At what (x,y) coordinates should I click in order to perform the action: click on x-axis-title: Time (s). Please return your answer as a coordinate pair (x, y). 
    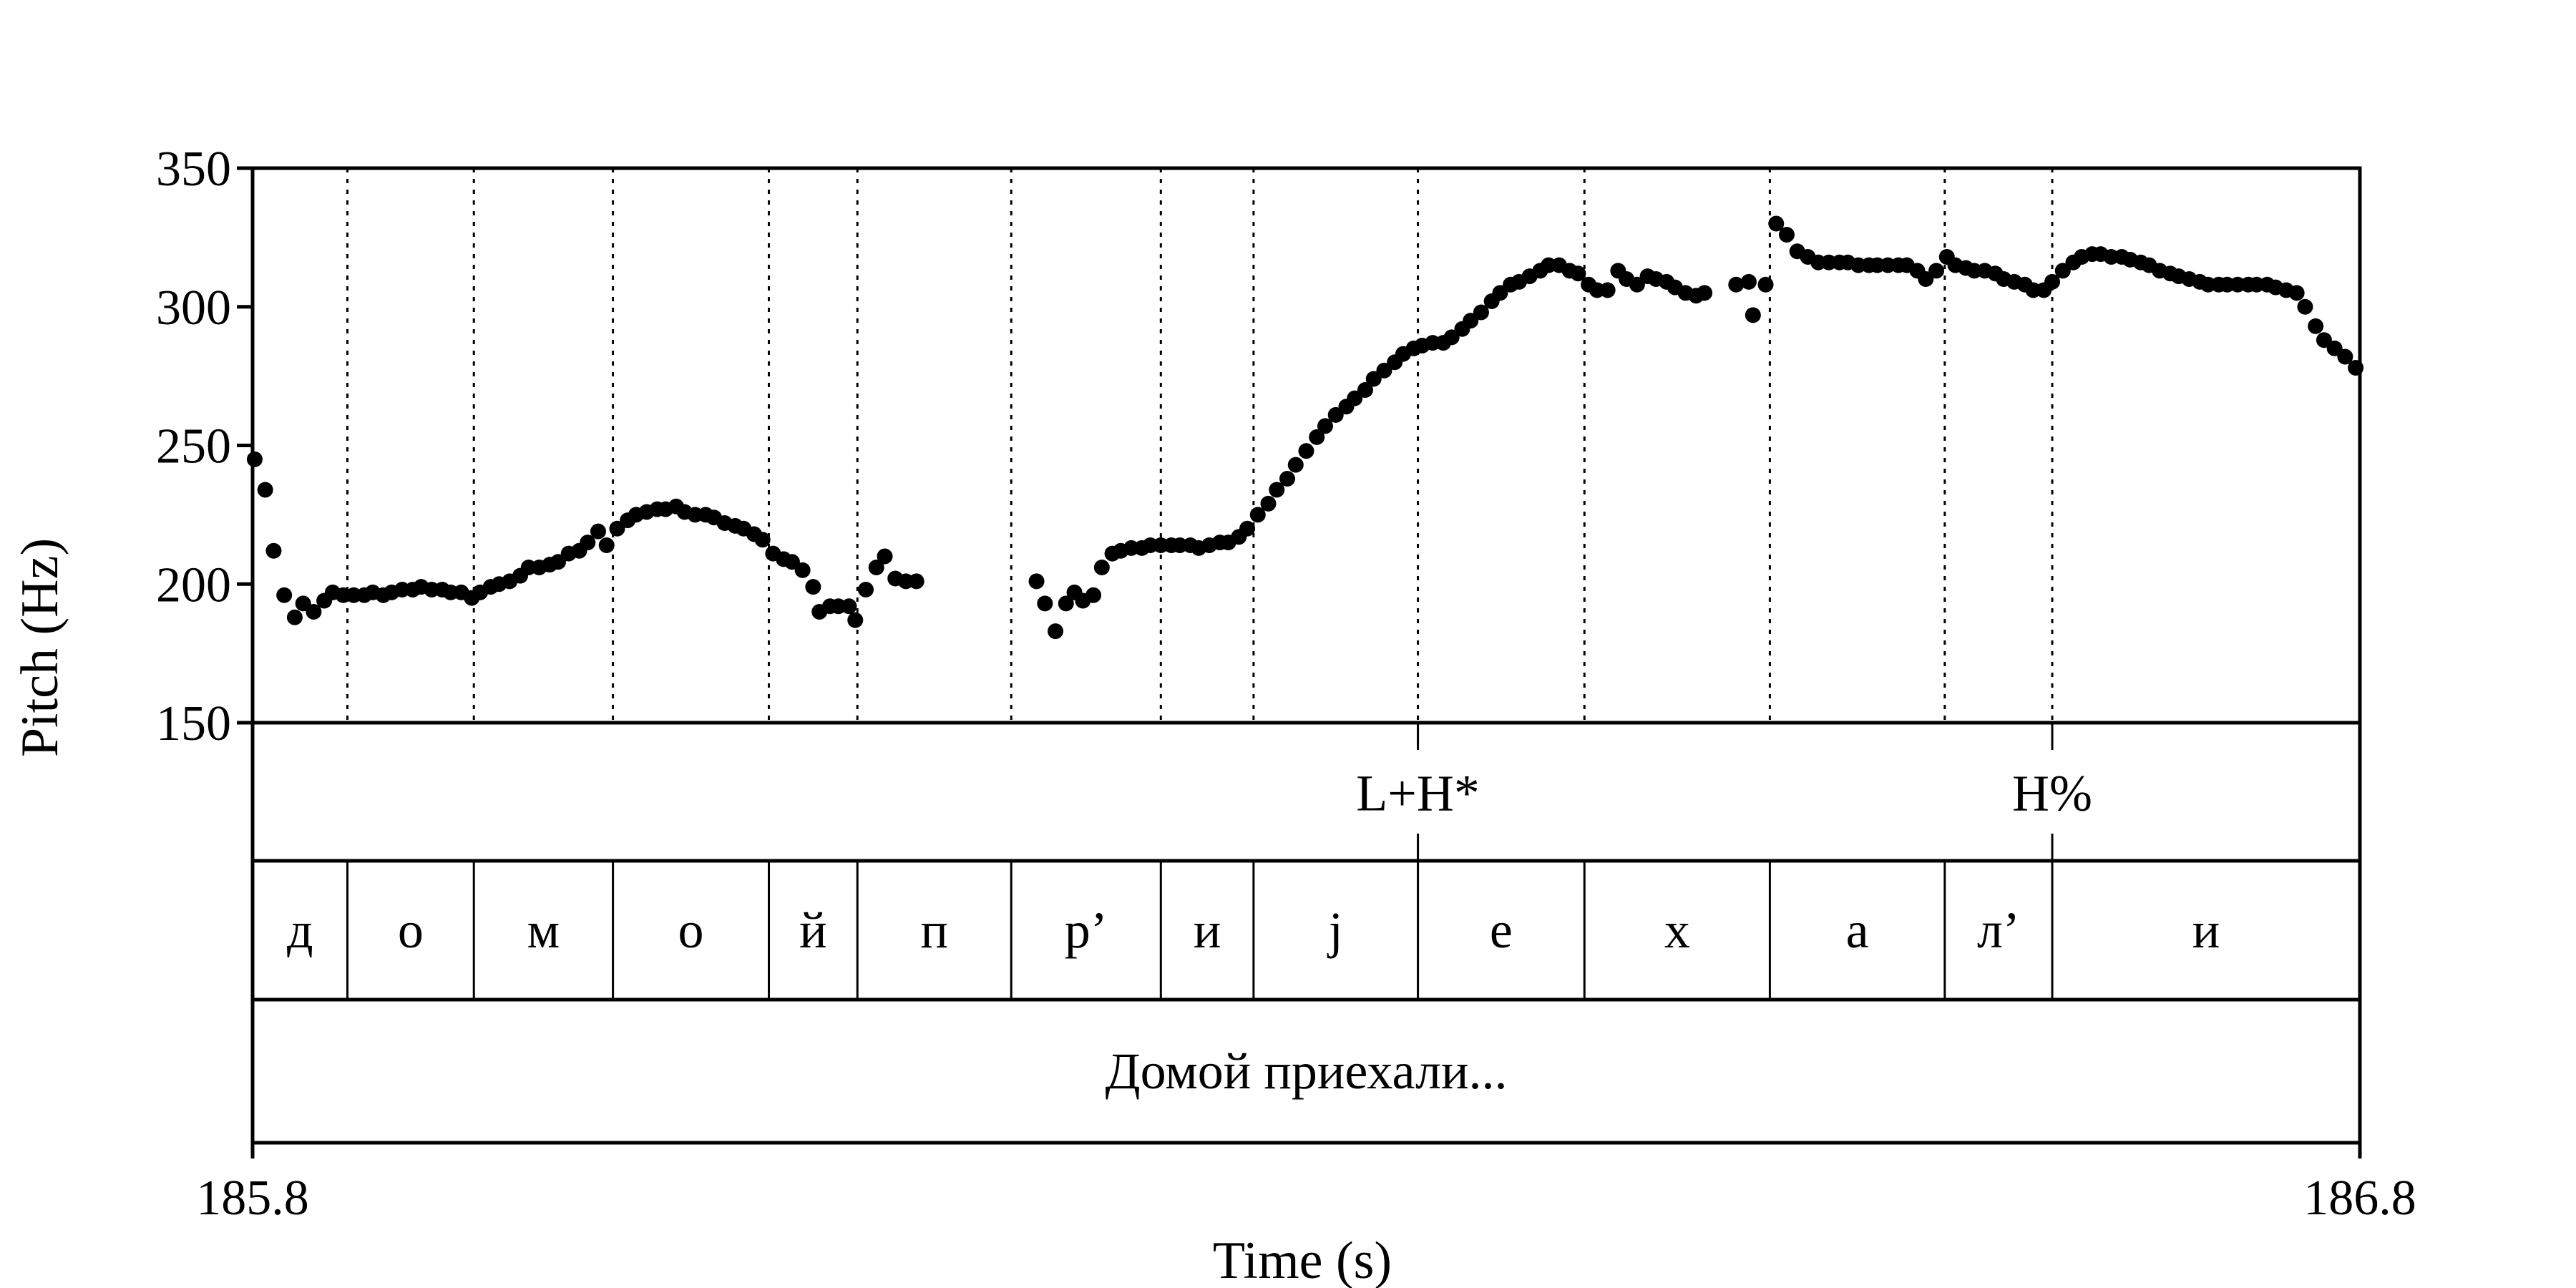
    Looking at the image, I should click on (1302, 1259).